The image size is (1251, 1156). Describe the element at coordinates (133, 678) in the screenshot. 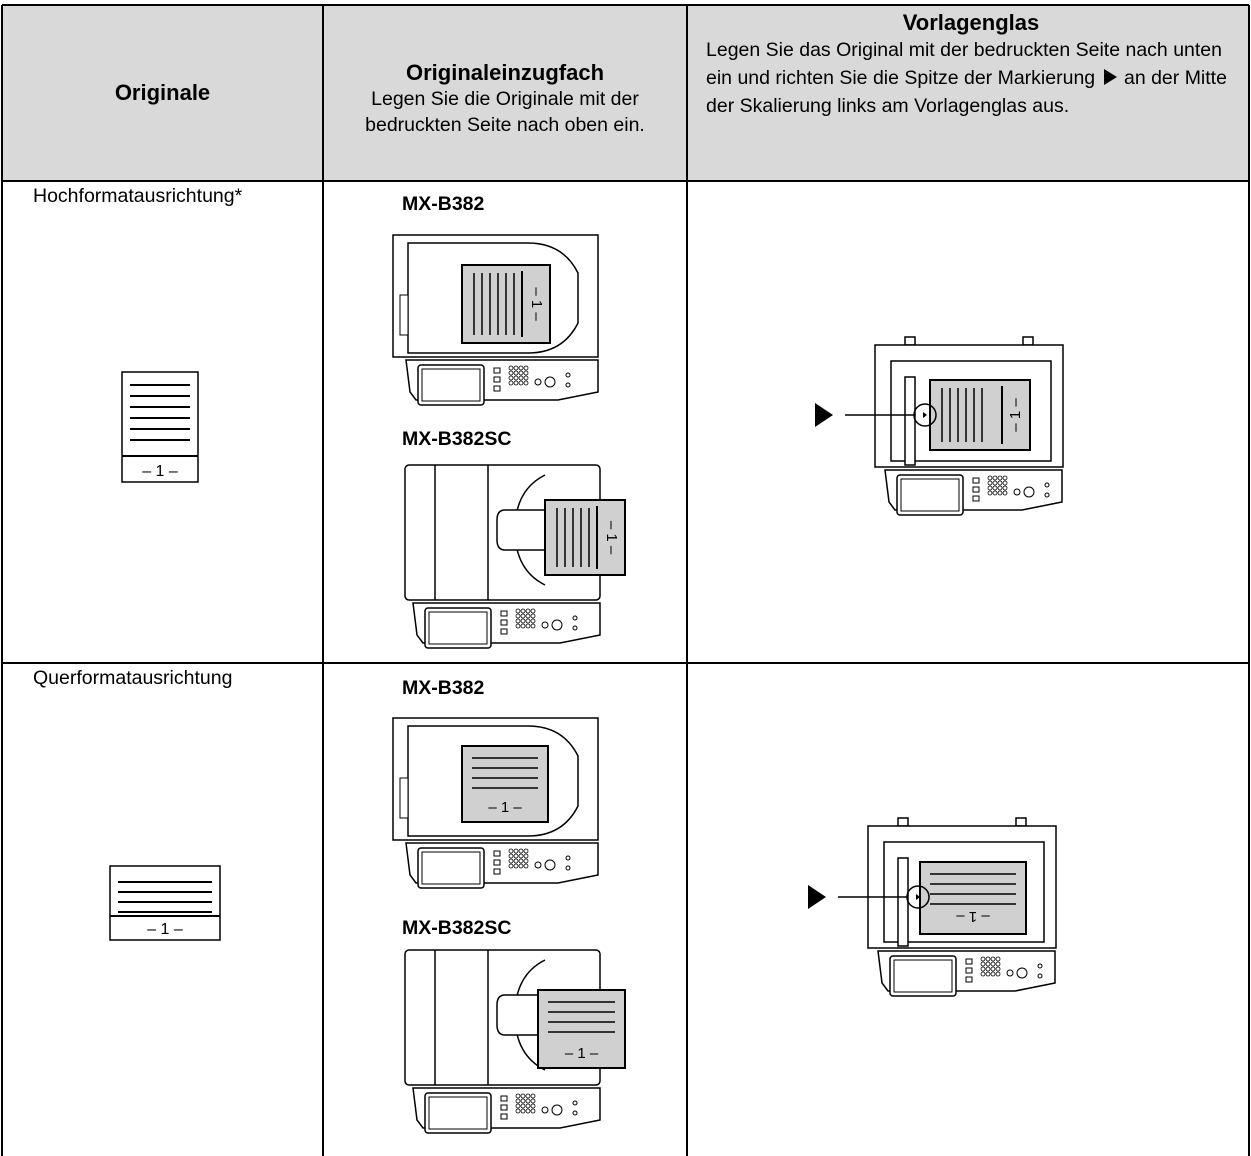

I see `row-label: Querformatausrichtung` at that location.